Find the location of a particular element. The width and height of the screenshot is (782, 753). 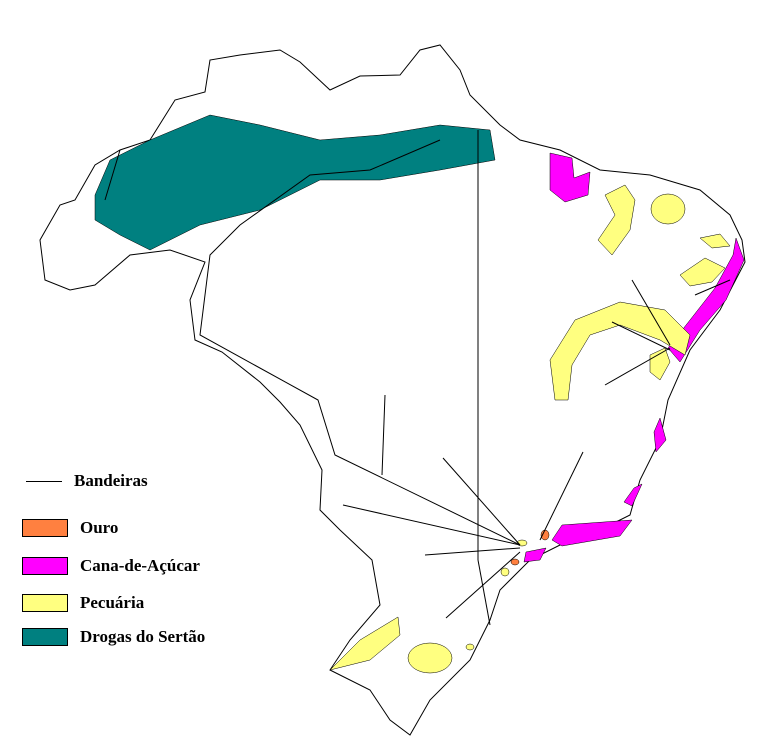

ouro-regions is located at coordinates (530, 547).